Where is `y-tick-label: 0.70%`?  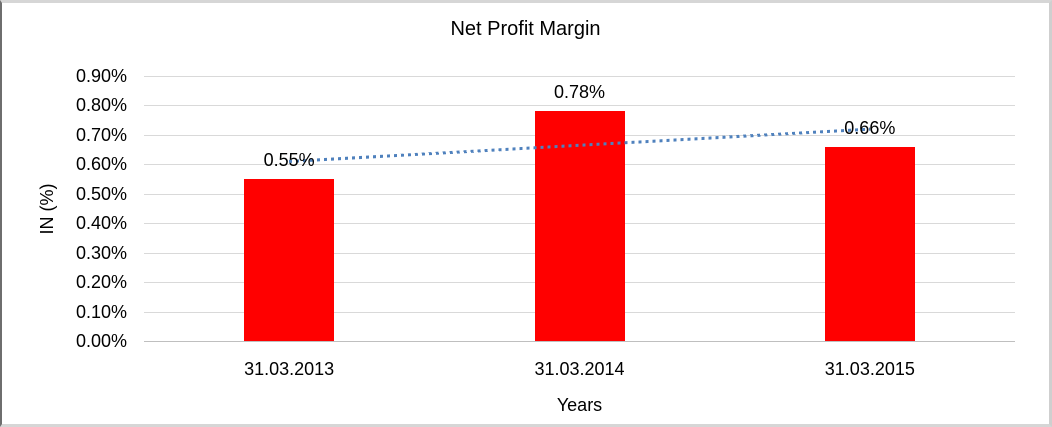
y-tick-label: 0.70% is located at coordinates (101, 134).